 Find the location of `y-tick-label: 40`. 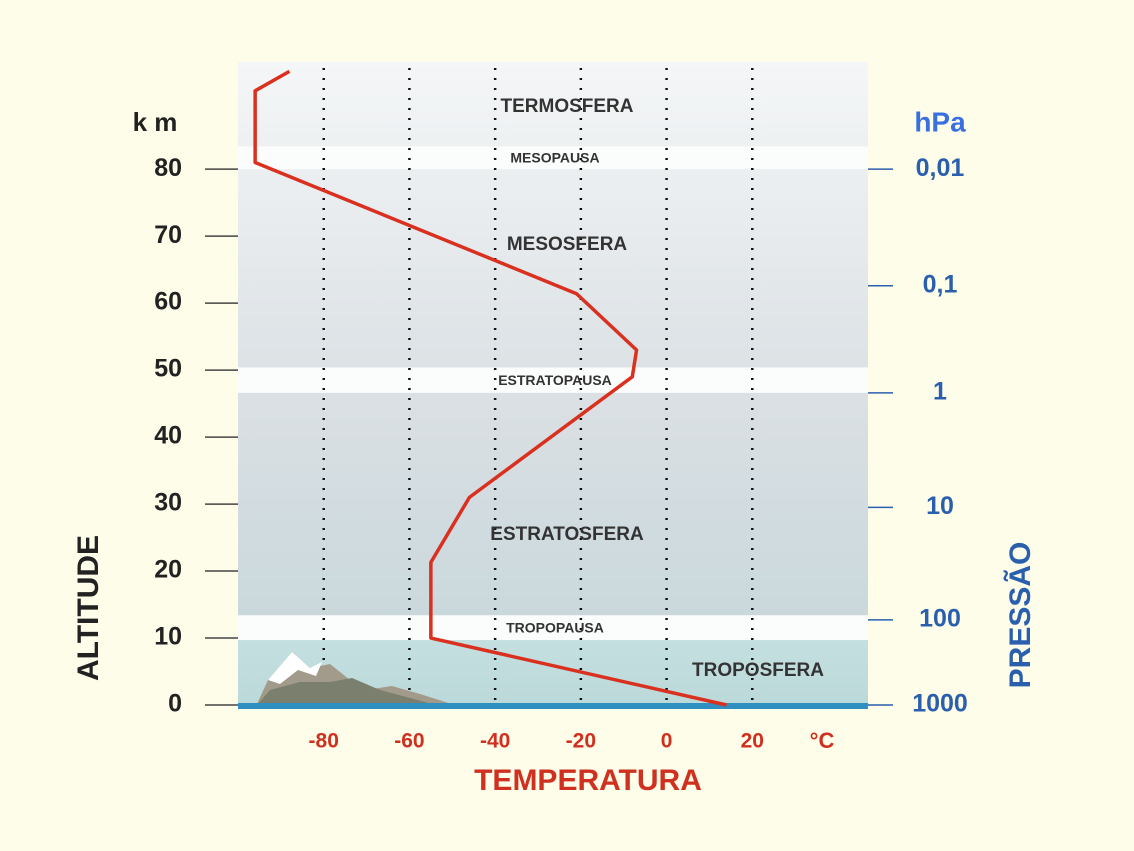

y-tick-label: 40 is located at coordinates (168, 436).